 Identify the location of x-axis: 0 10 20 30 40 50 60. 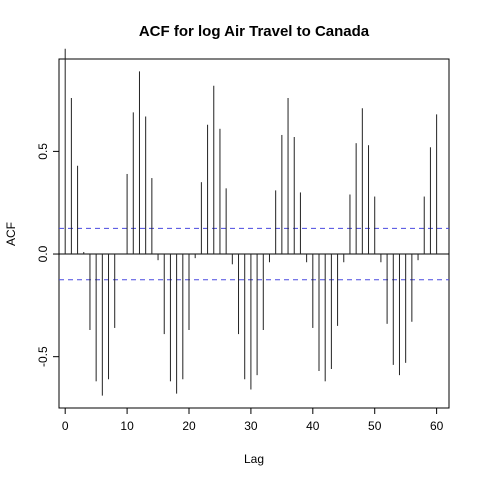
(253, 420).